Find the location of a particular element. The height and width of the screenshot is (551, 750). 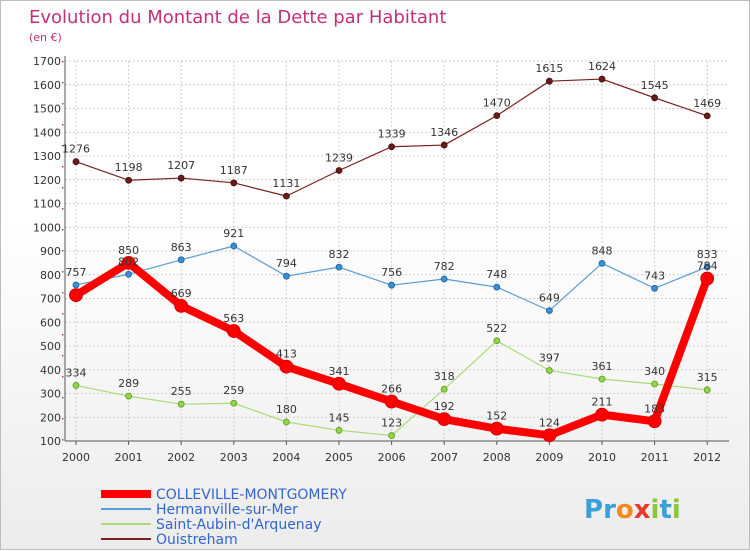

x-tick-label: 2000 is located at coordinates (76, 457).